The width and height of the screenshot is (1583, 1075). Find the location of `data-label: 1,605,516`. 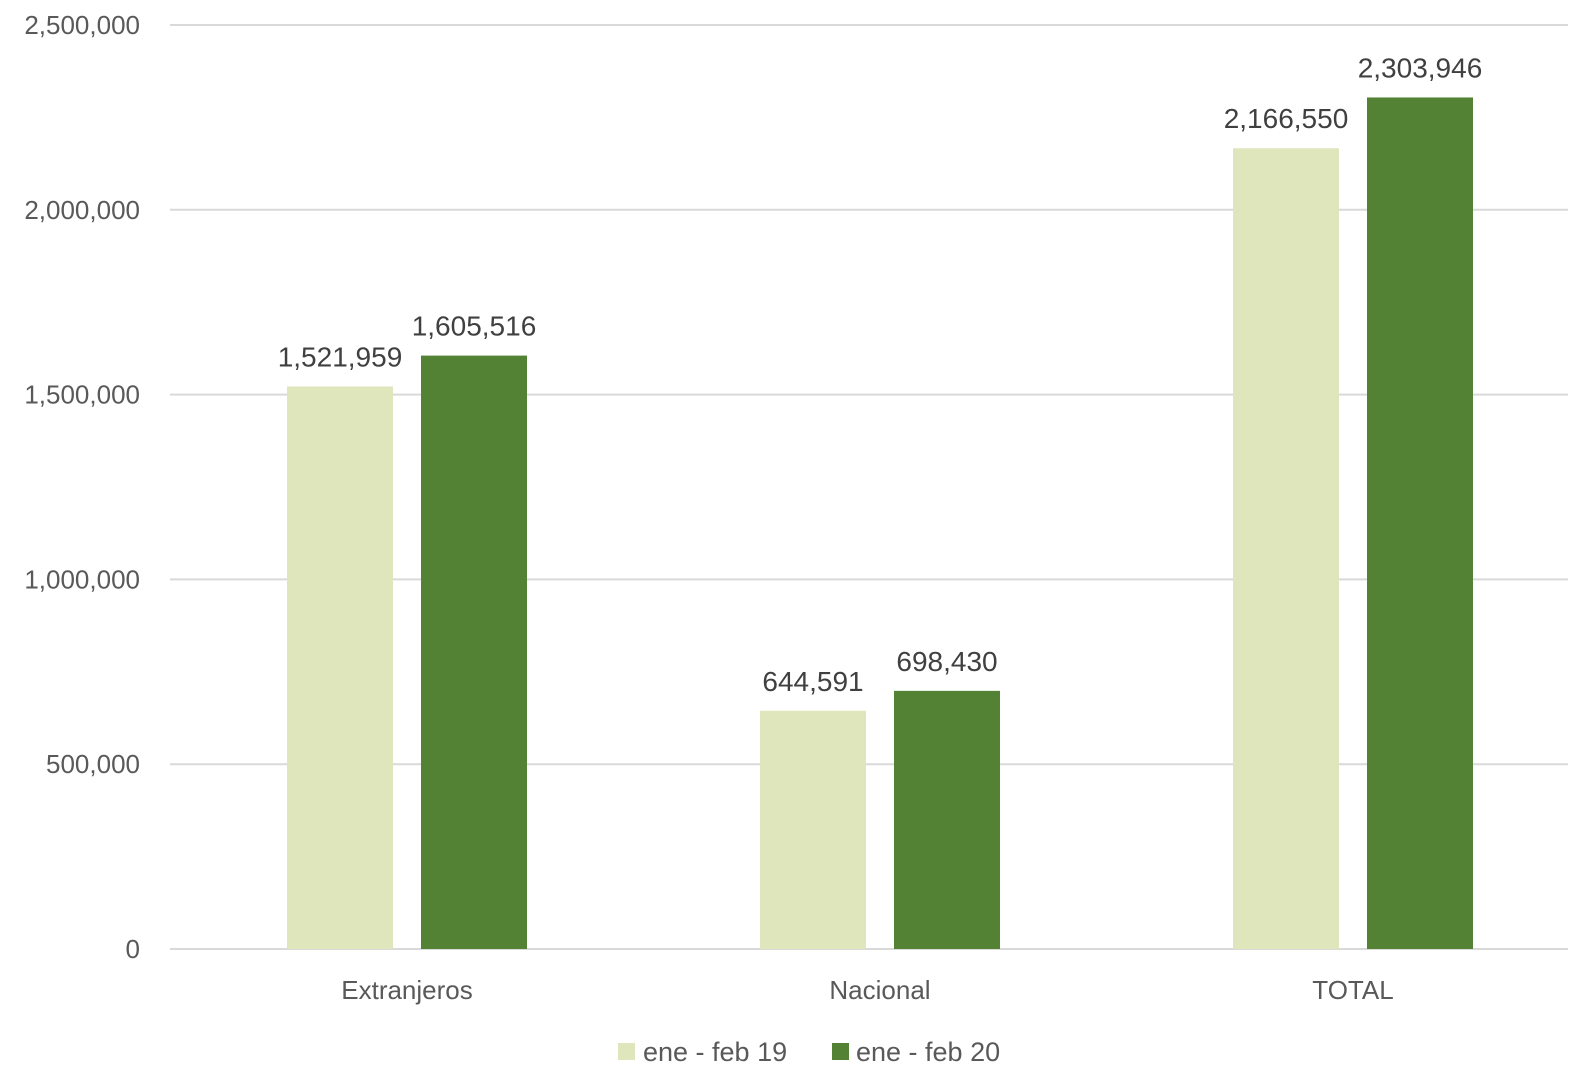

data-label: 1,605,516 is located at coordinates (474, 326).